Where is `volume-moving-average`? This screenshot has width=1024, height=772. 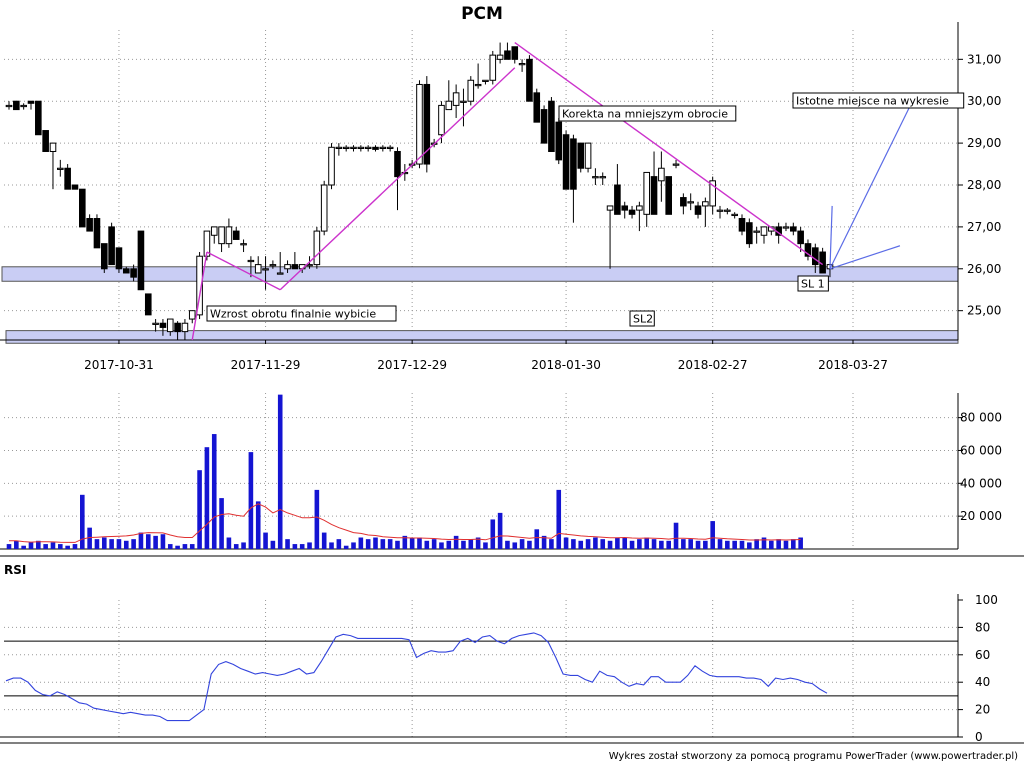 volume-moving-average is located at coordinates (405, 523).